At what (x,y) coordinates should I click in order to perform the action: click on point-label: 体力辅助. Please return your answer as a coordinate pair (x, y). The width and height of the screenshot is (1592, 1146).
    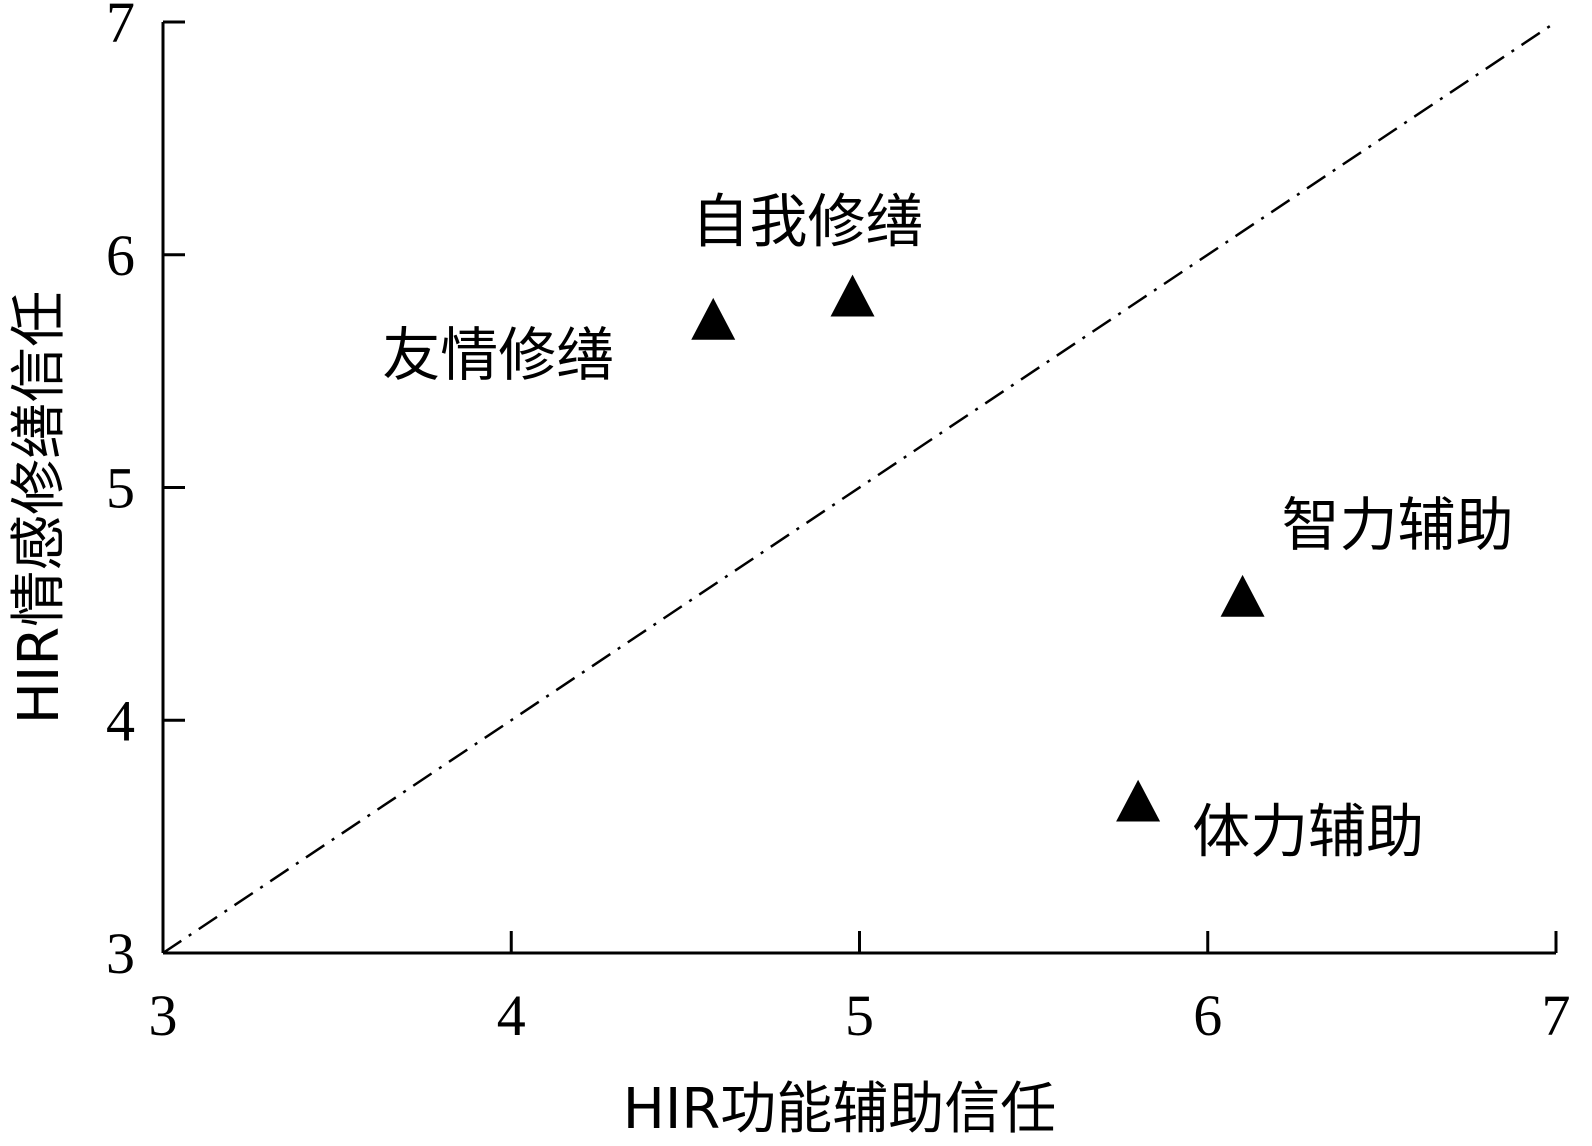
    Looking at the image, I should click on (1308, 832).